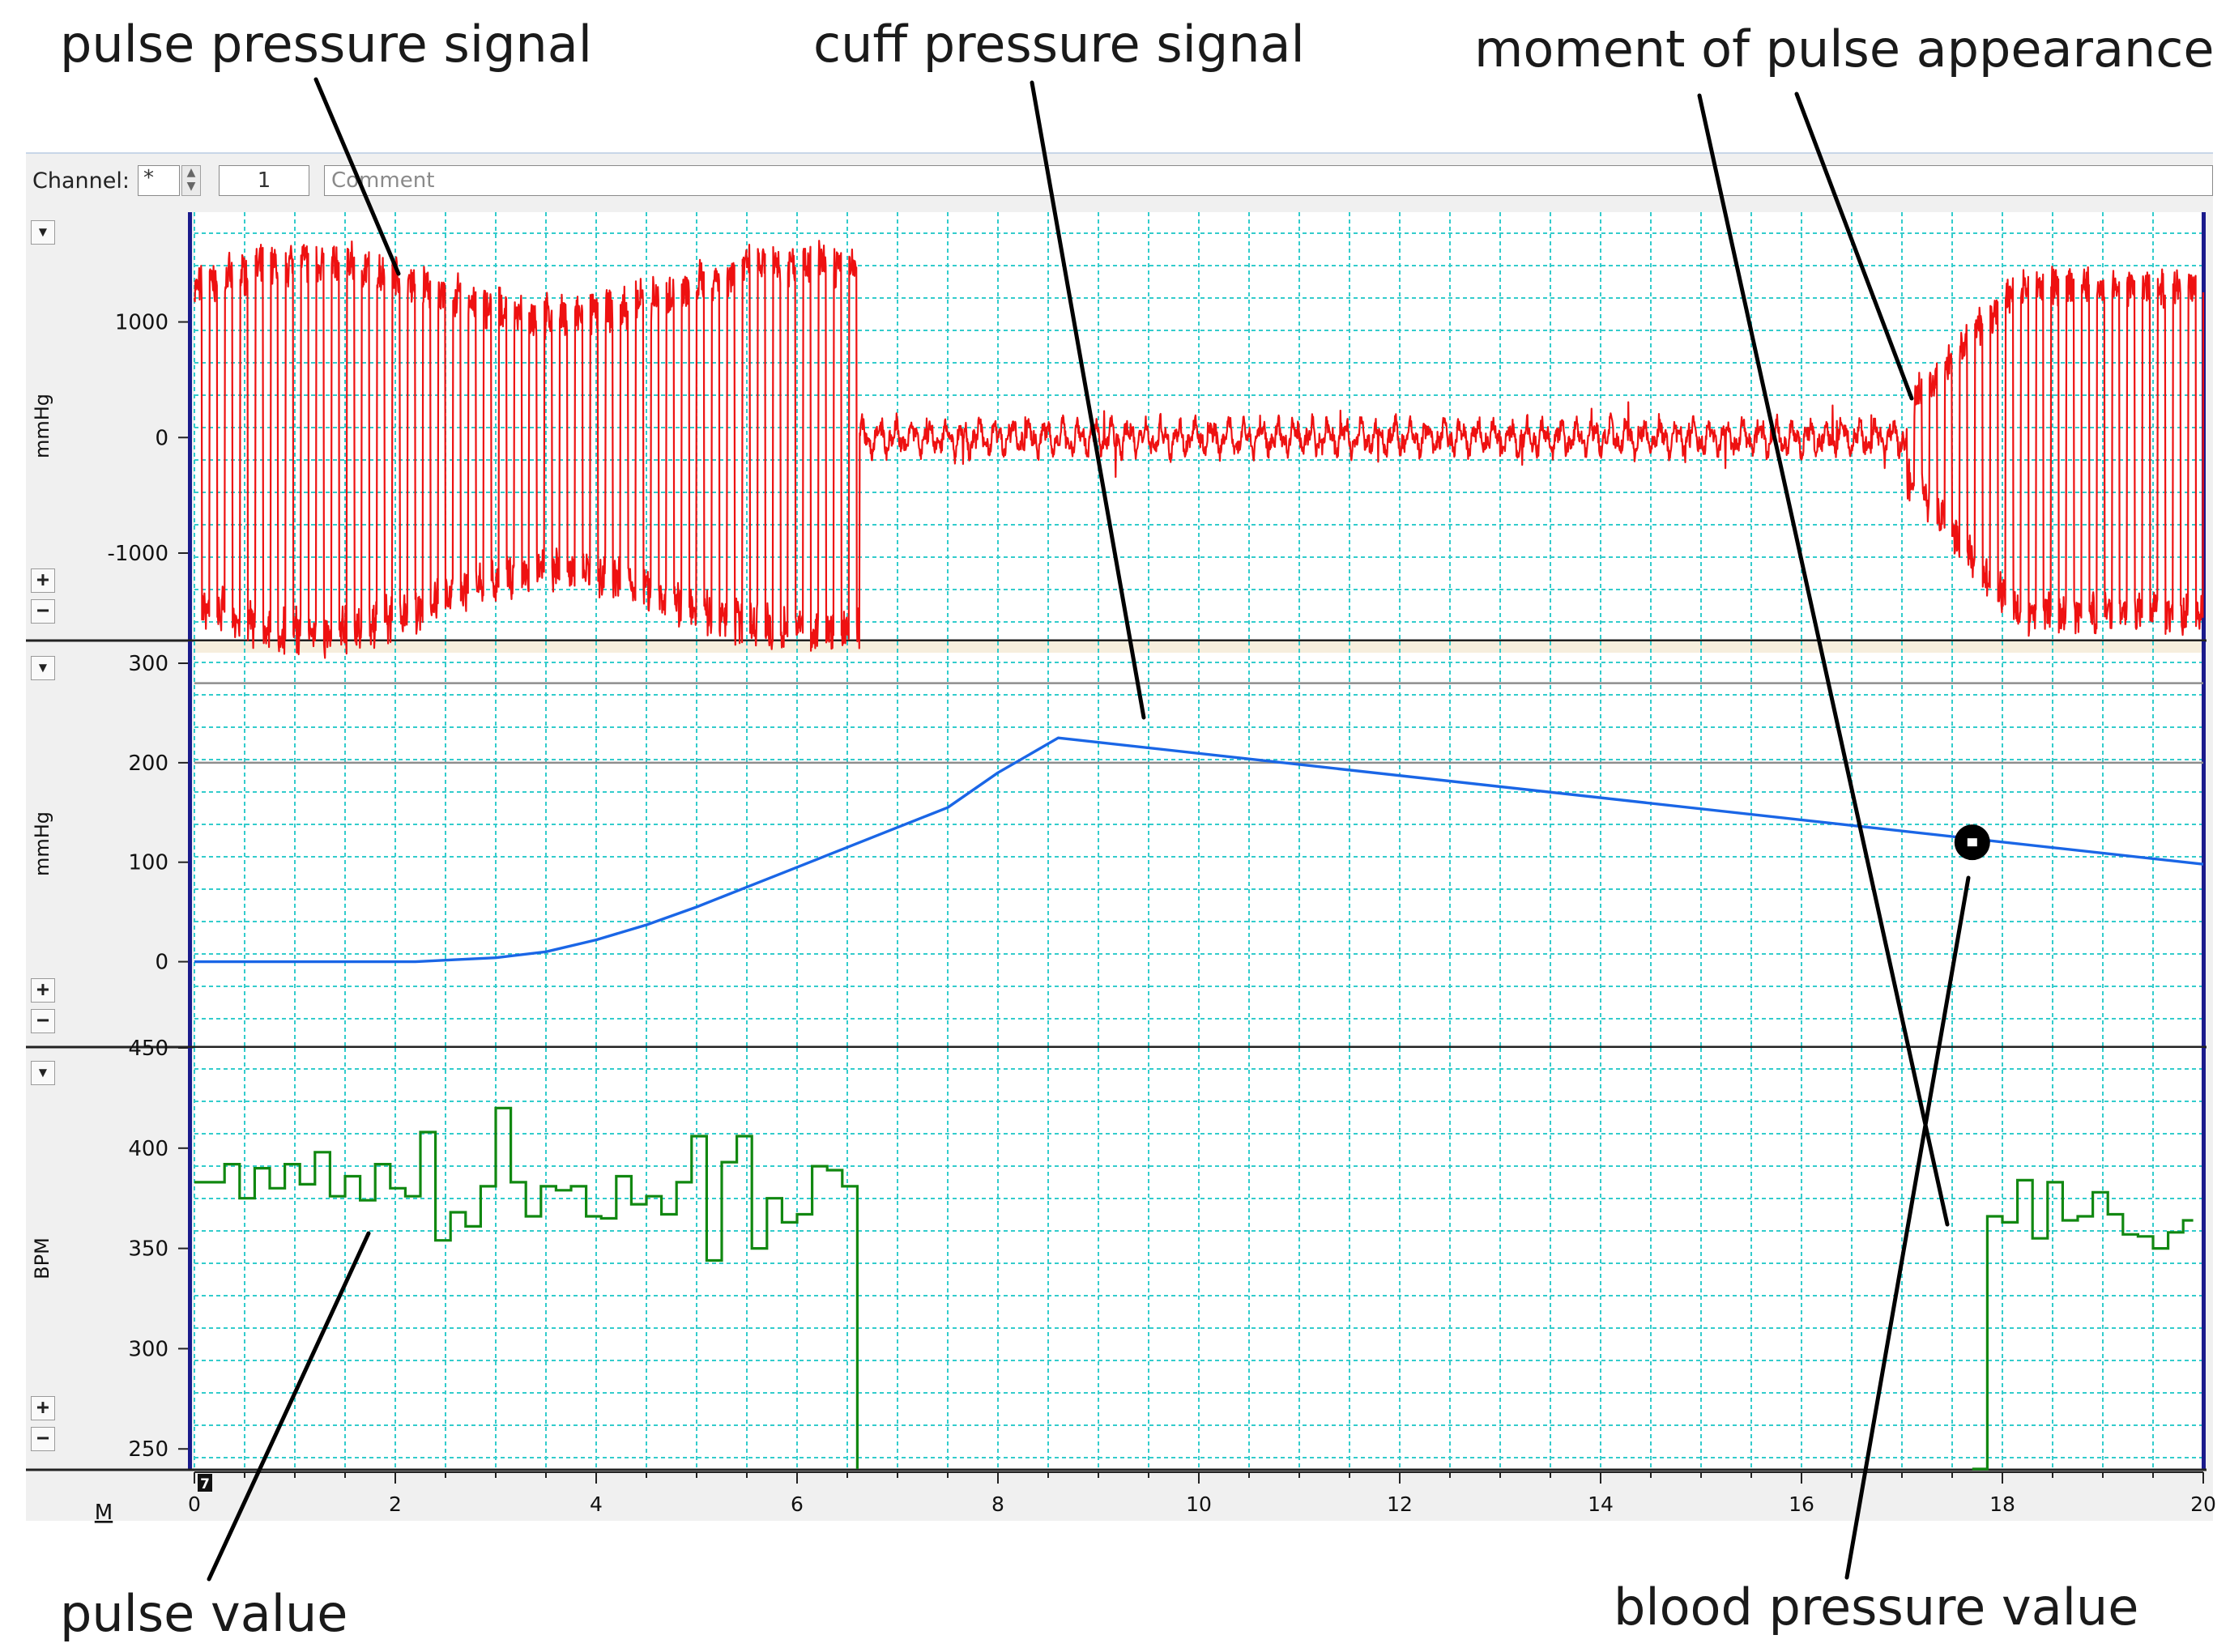 The width and height of the screenshot is (2230, 1652). What do you see at coordinates (104, 1513) in the screenshot?
I see `bottom-axis-label: M` at bounding box center [104, 1513].